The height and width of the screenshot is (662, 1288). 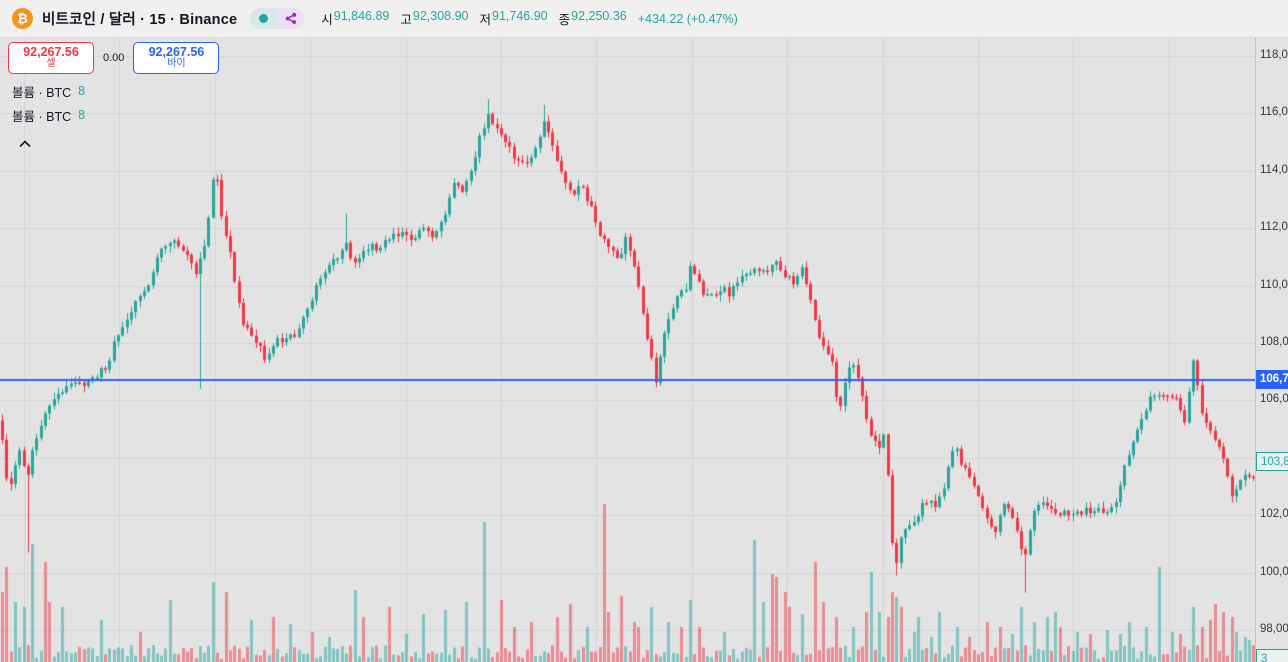 What do you see at coordinates (592, 18) in the screenshot?
I see `ohlc-close: 종 92,250.36` at bounding box center [592, 18].